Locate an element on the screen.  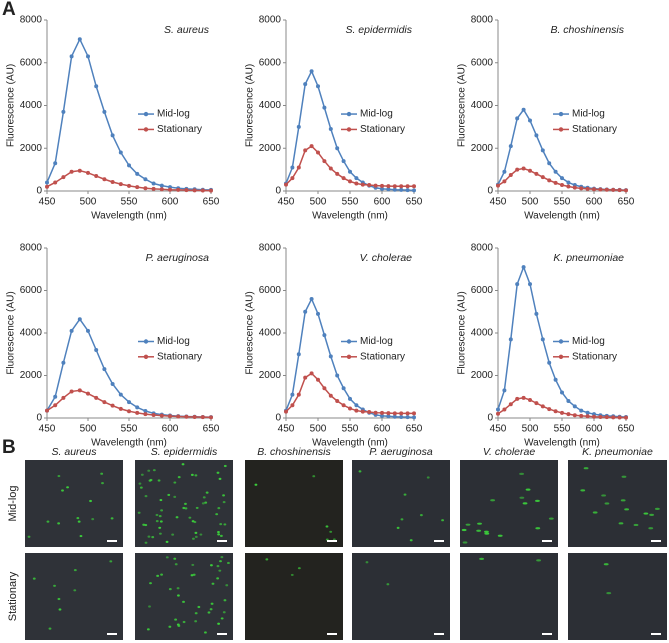
panel-label: A is located at coordinates (9, 10).